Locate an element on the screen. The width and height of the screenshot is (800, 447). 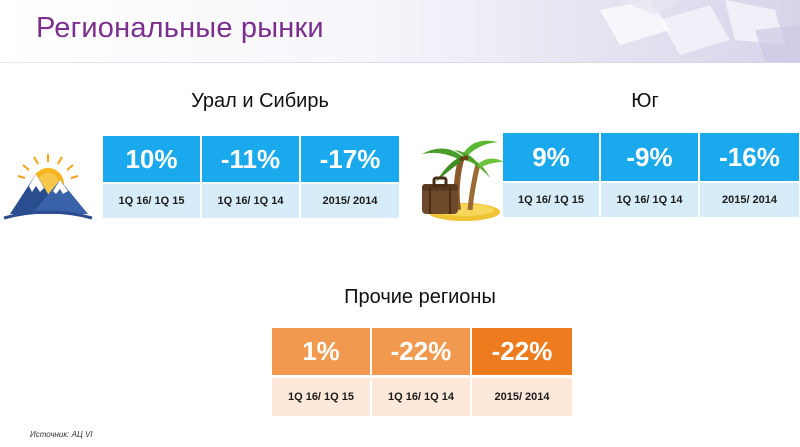
header-band: Региональные рынки is located at coordinates (400, 31).